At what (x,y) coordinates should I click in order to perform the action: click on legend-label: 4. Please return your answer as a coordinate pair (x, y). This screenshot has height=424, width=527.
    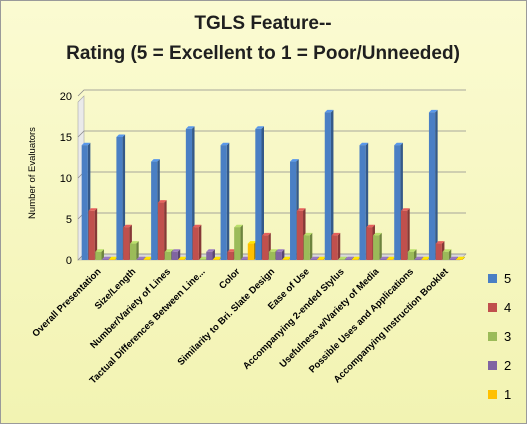
    Looking at the image, I should click on (507, 307).